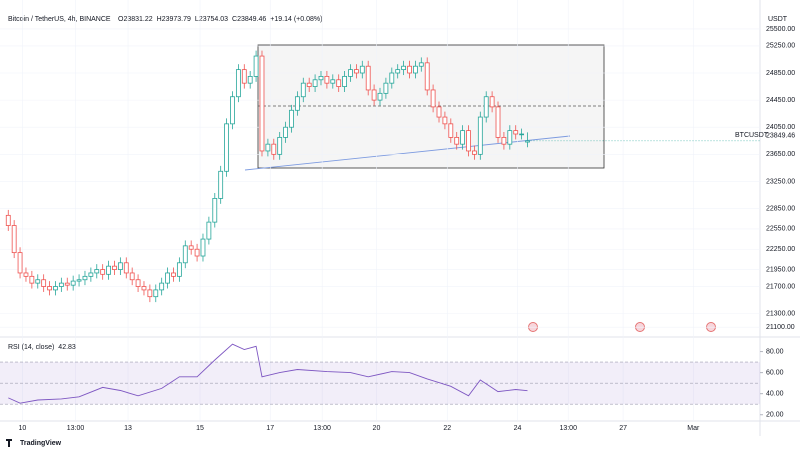 The width and height of the screenshot is (800, 451). I want to click on y-tick-label: 21100.00, so click(780, 327).